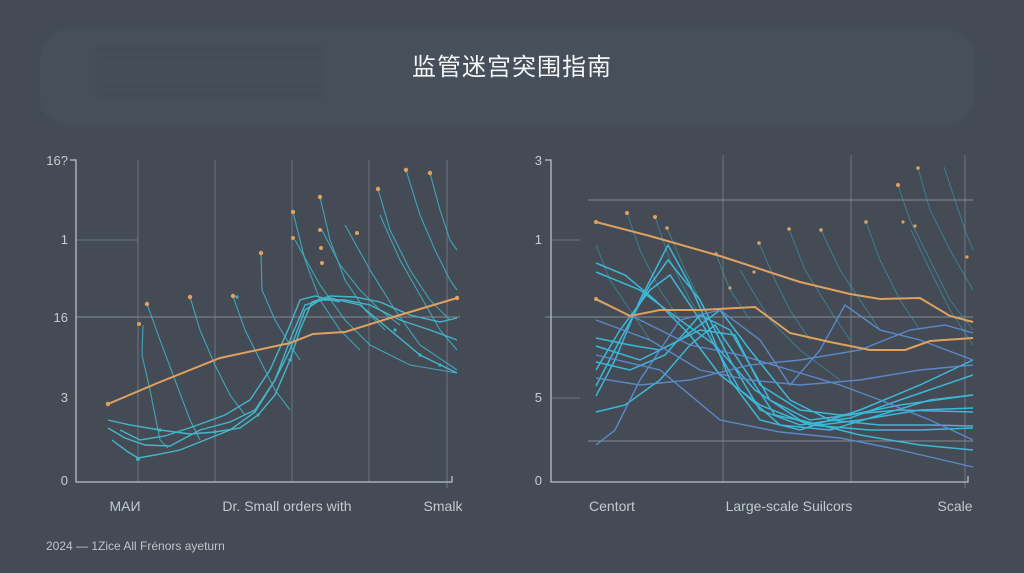  Describe the element at coordinates (538, 160) in the screenshot. I see `right-y-tick: 3` at that location.